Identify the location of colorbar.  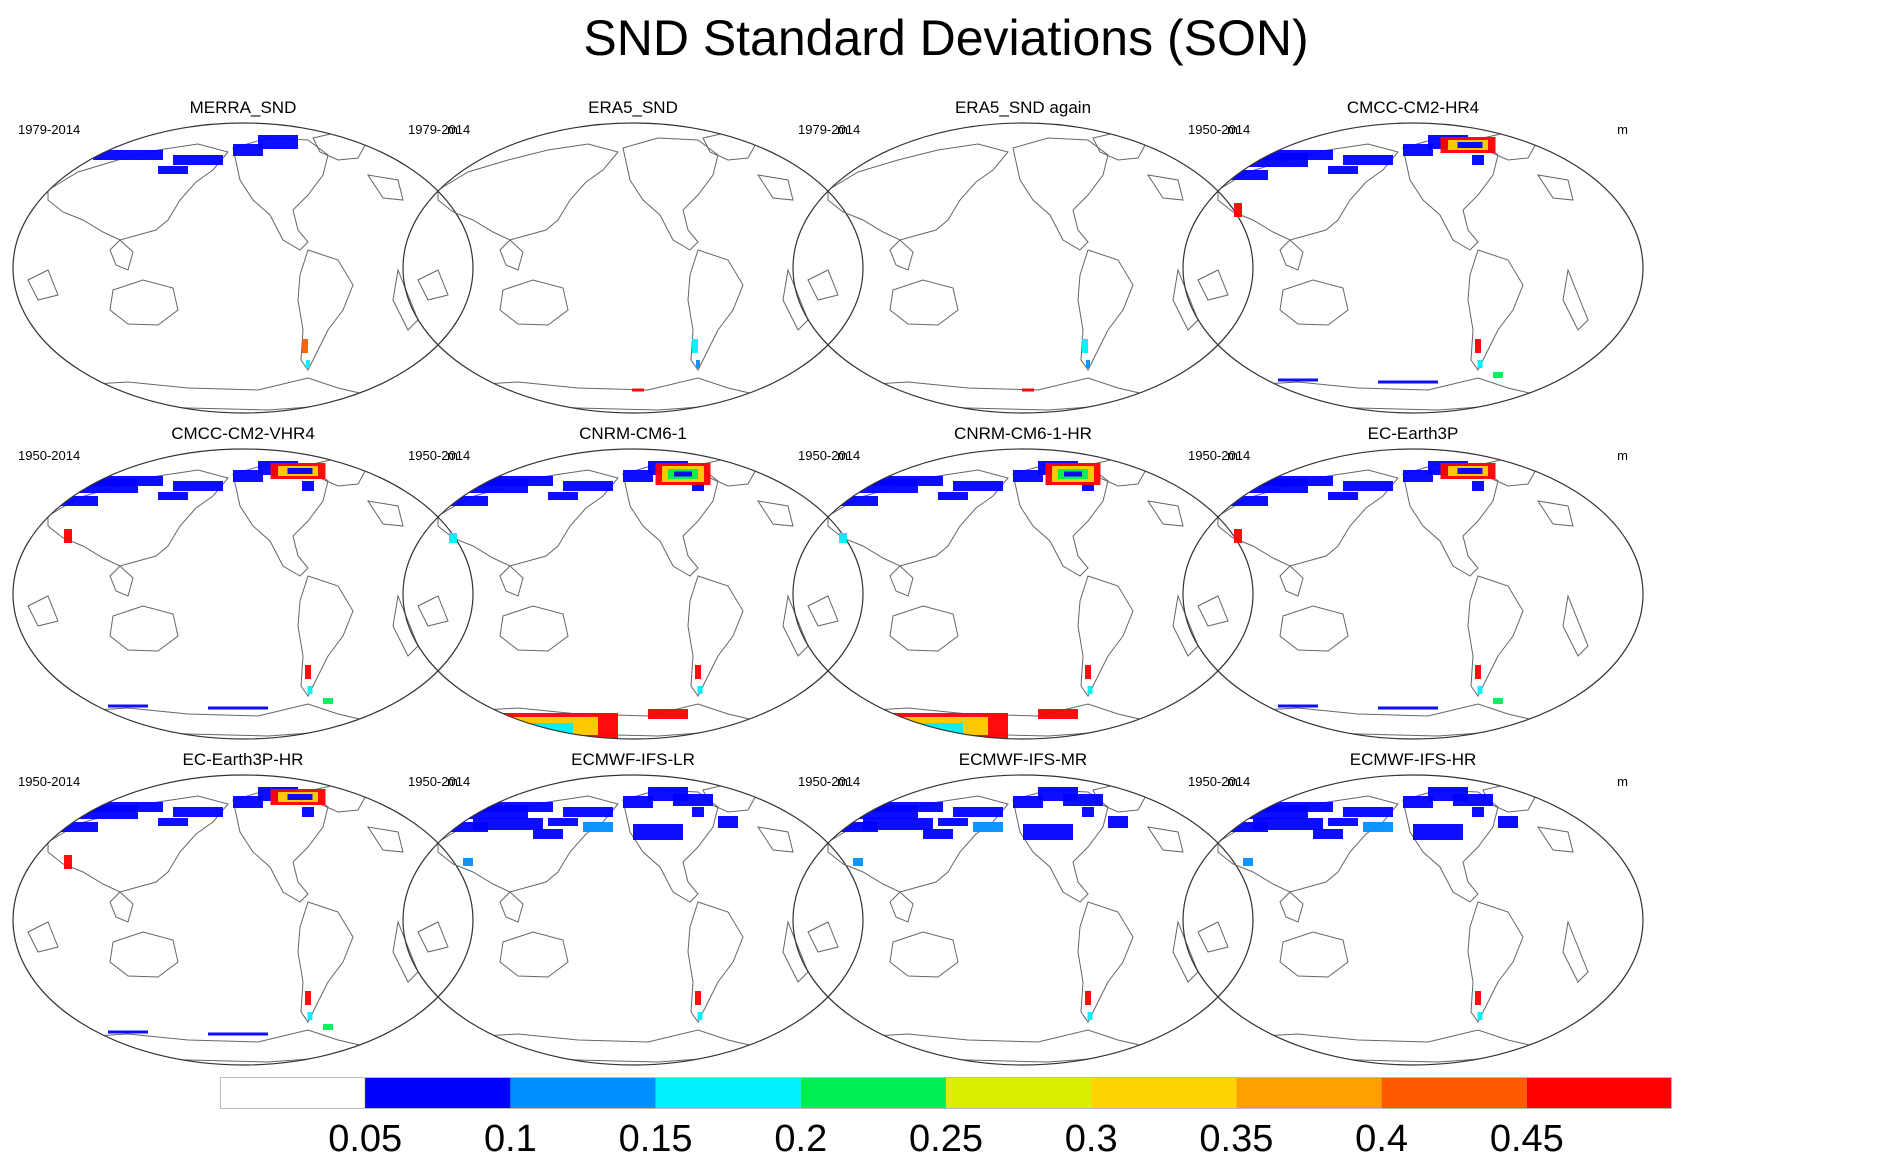
(946, 1093).